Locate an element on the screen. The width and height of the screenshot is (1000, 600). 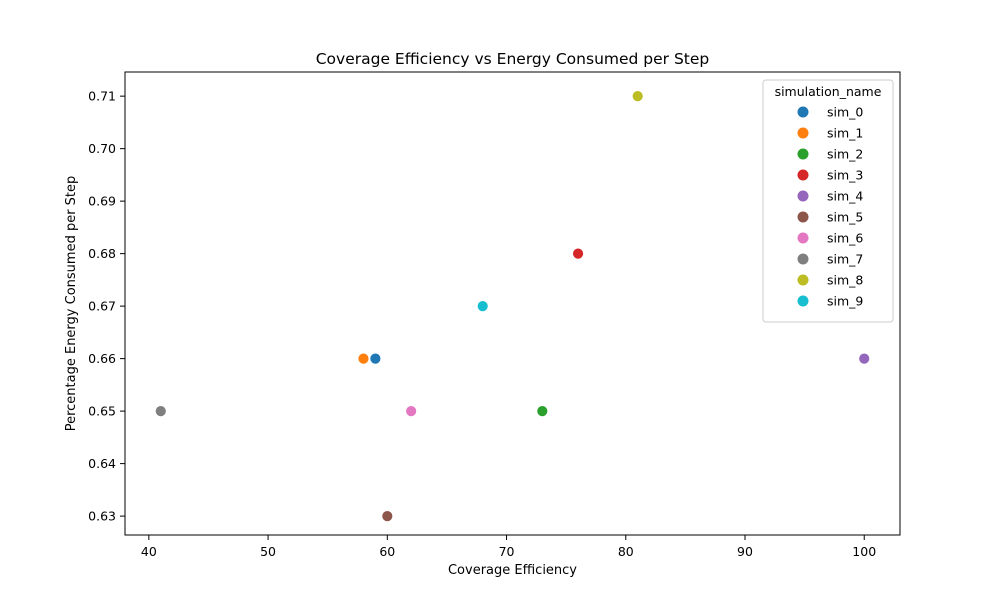
legend-box is located at coordinates (828, 201).